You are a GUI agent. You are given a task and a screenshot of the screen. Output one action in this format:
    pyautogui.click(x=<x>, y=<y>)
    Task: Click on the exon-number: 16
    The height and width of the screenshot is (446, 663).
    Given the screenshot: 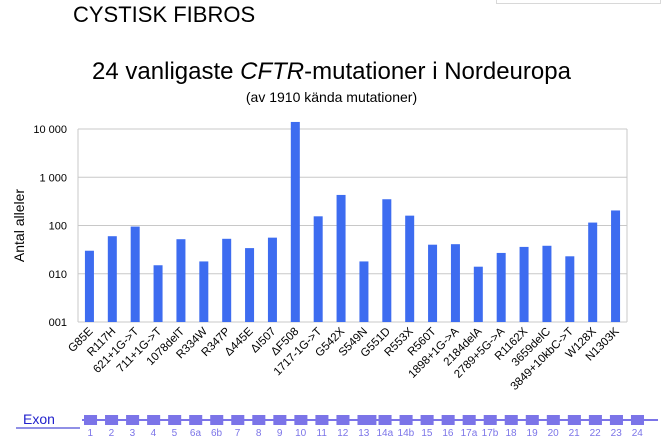 What is the action you would take?
    pyautogui.click(x=448, y=433)
    